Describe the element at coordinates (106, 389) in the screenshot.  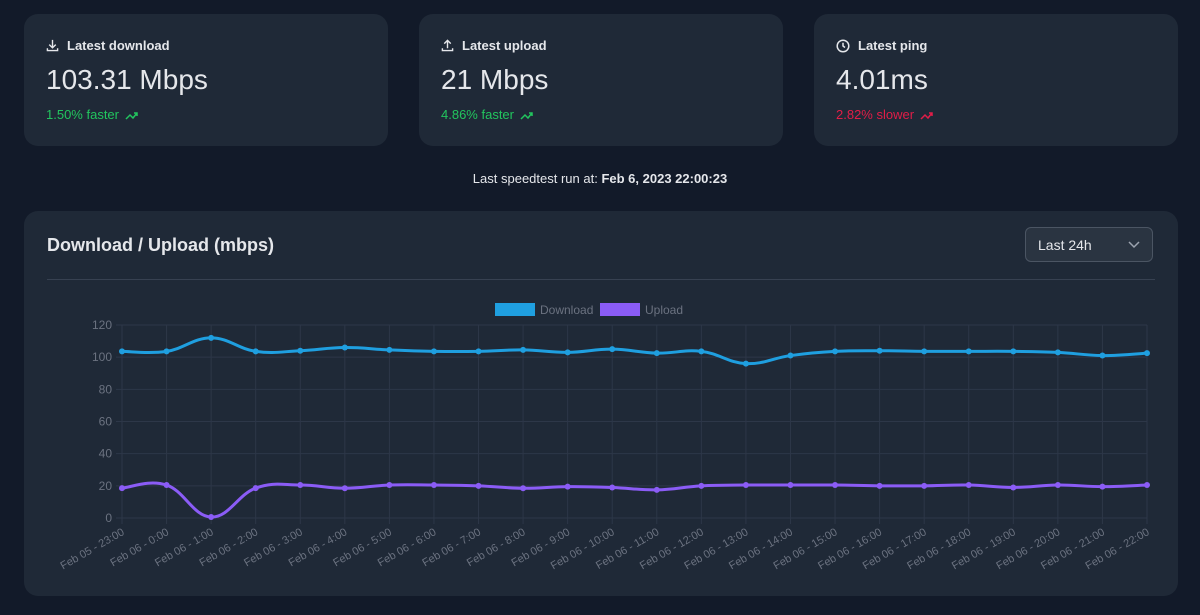
I see `y-tick-label: 80` at that location.